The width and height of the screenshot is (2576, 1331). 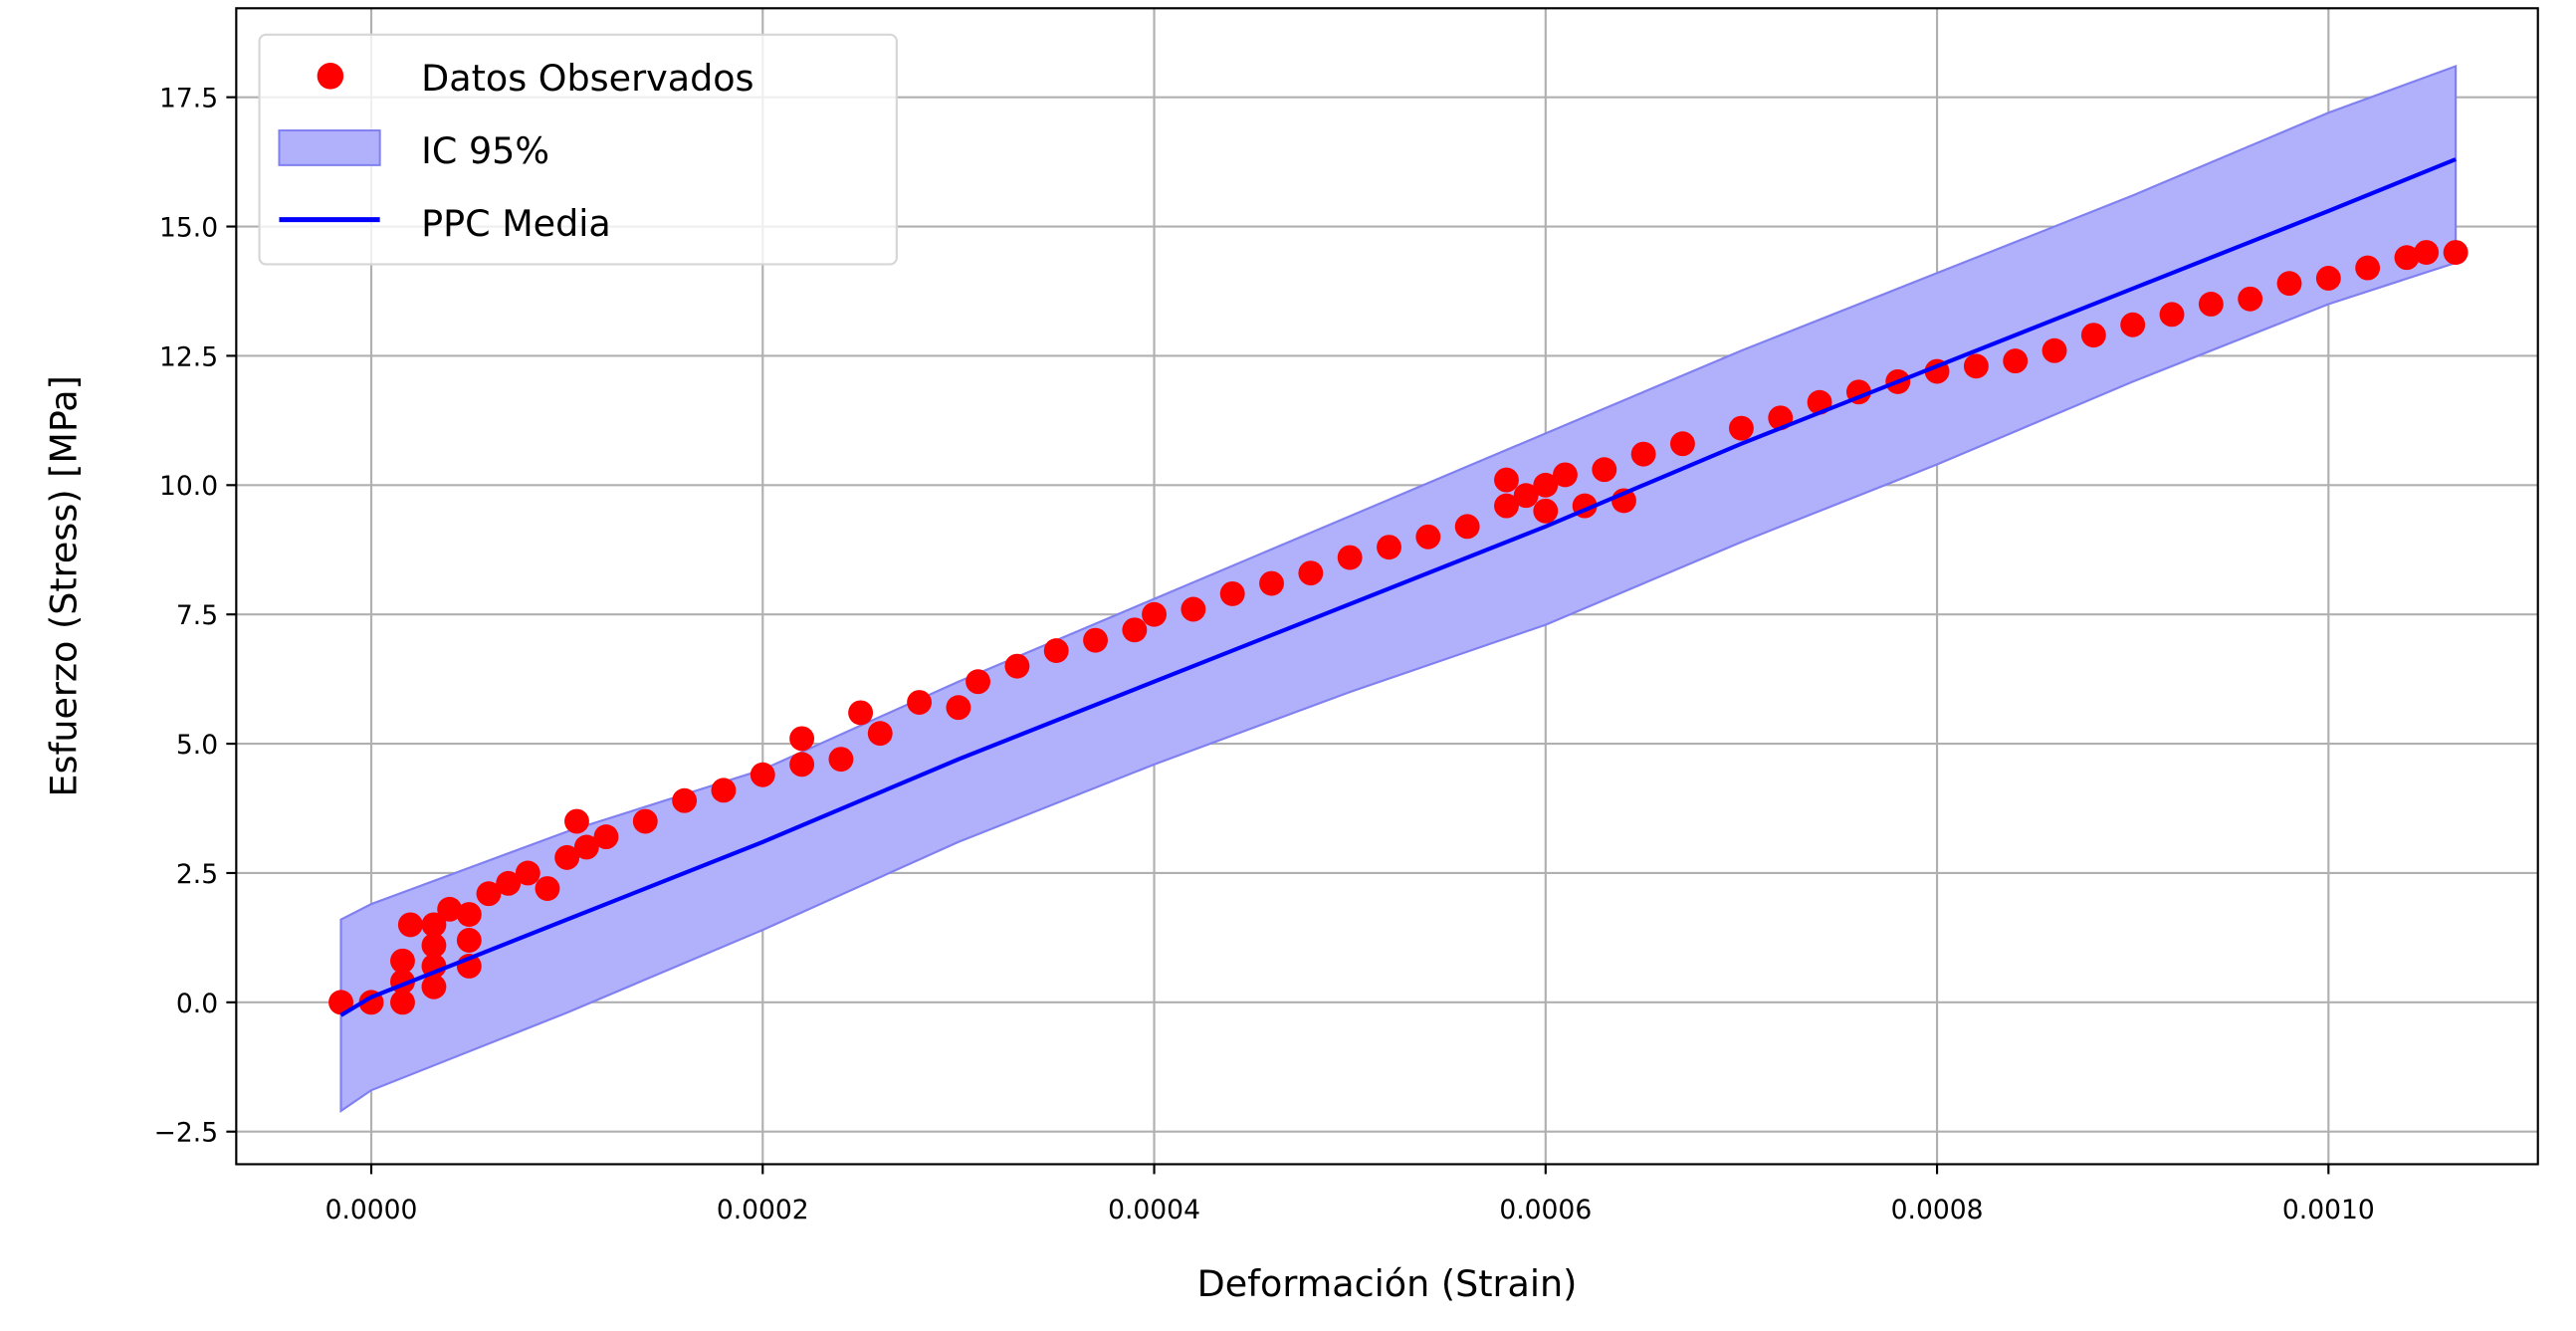 What do you see at coordinates (197, 1004) in the screenshot?
I see `y-tick-label: 0.0` at bounding box center [197, 1004].